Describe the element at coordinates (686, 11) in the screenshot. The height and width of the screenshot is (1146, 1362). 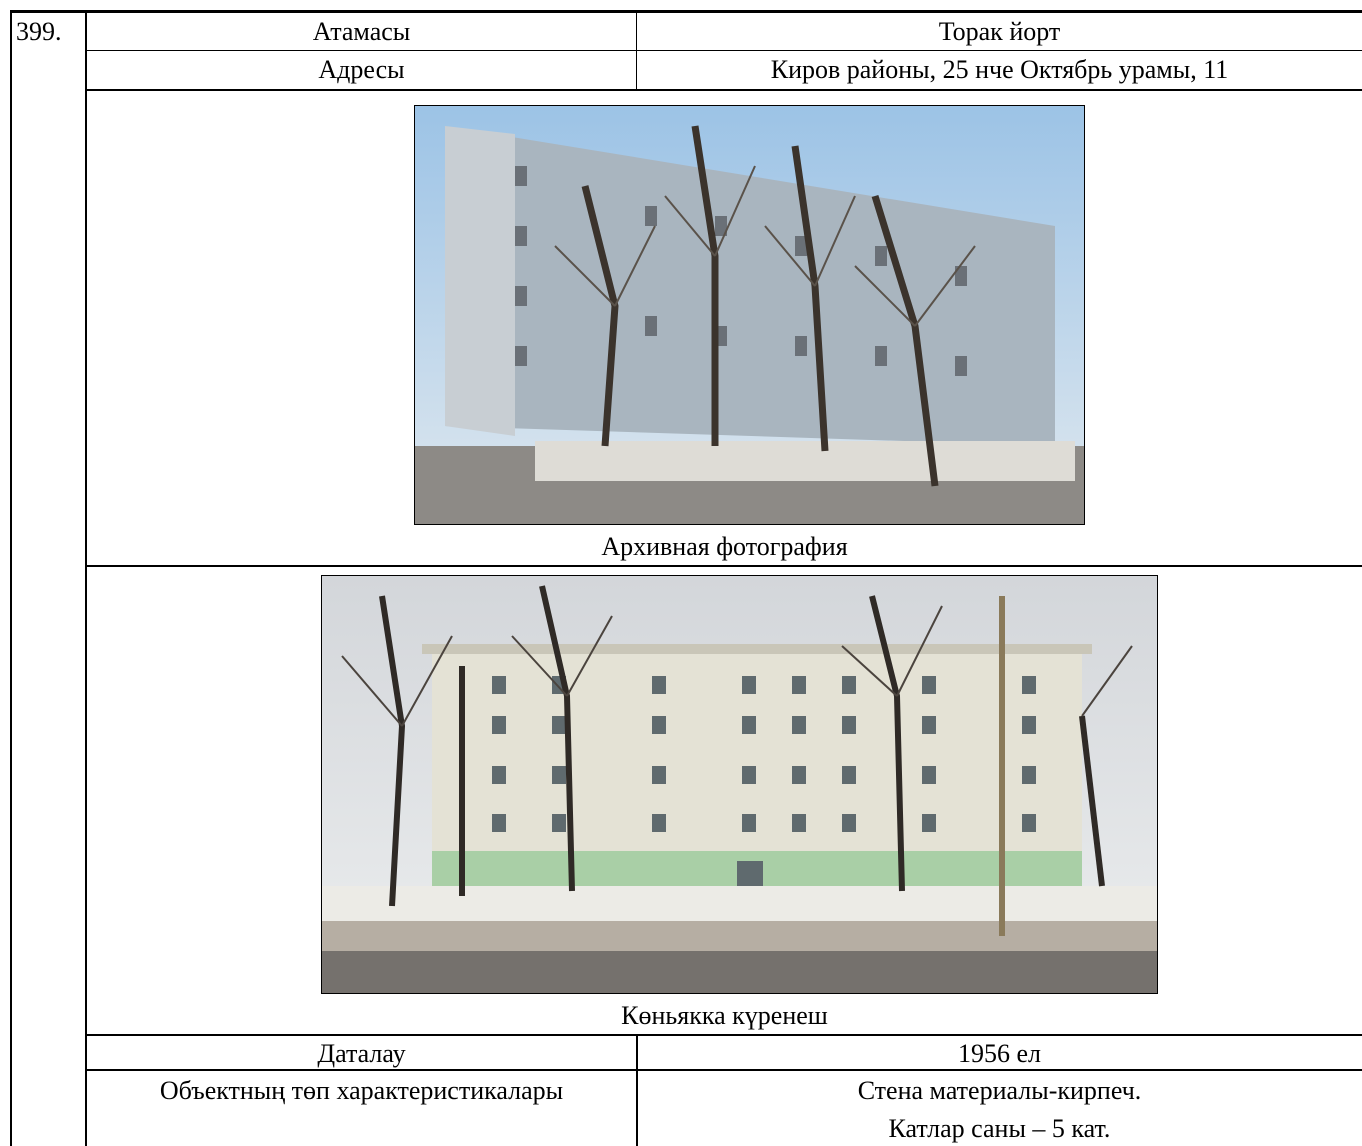
I see `border-top` at that location.